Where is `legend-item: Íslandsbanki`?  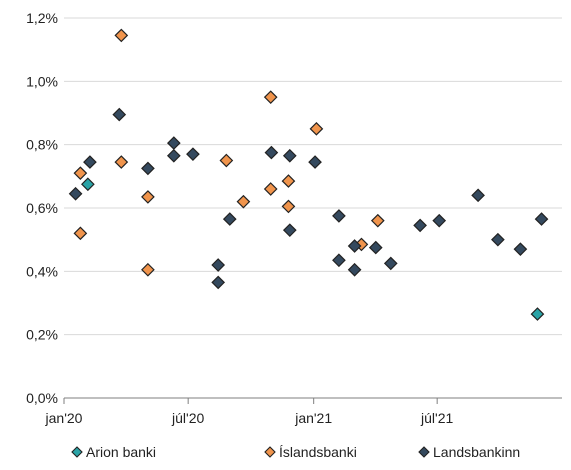
legend-item: Íslandsbanki is located at coordinates (310, 452).